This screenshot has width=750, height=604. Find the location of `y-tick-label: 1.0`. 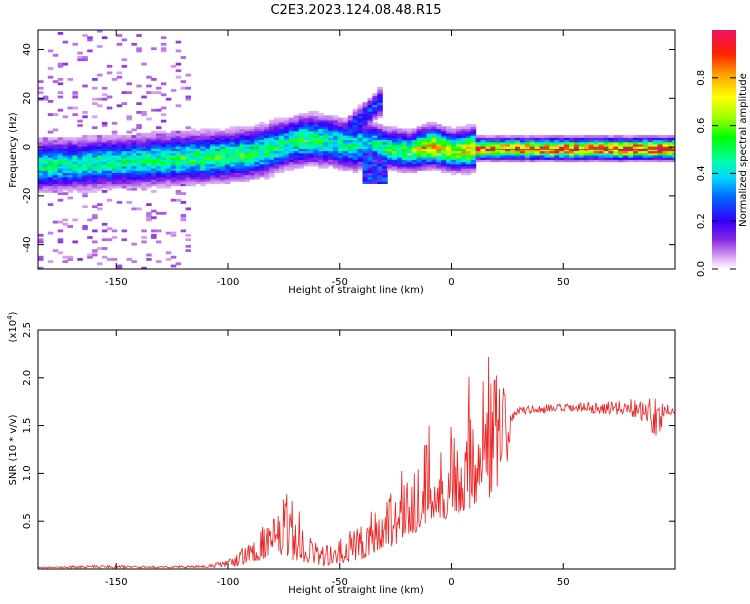

y-tick-label: 1.0 is located at coordinates (27, 473).